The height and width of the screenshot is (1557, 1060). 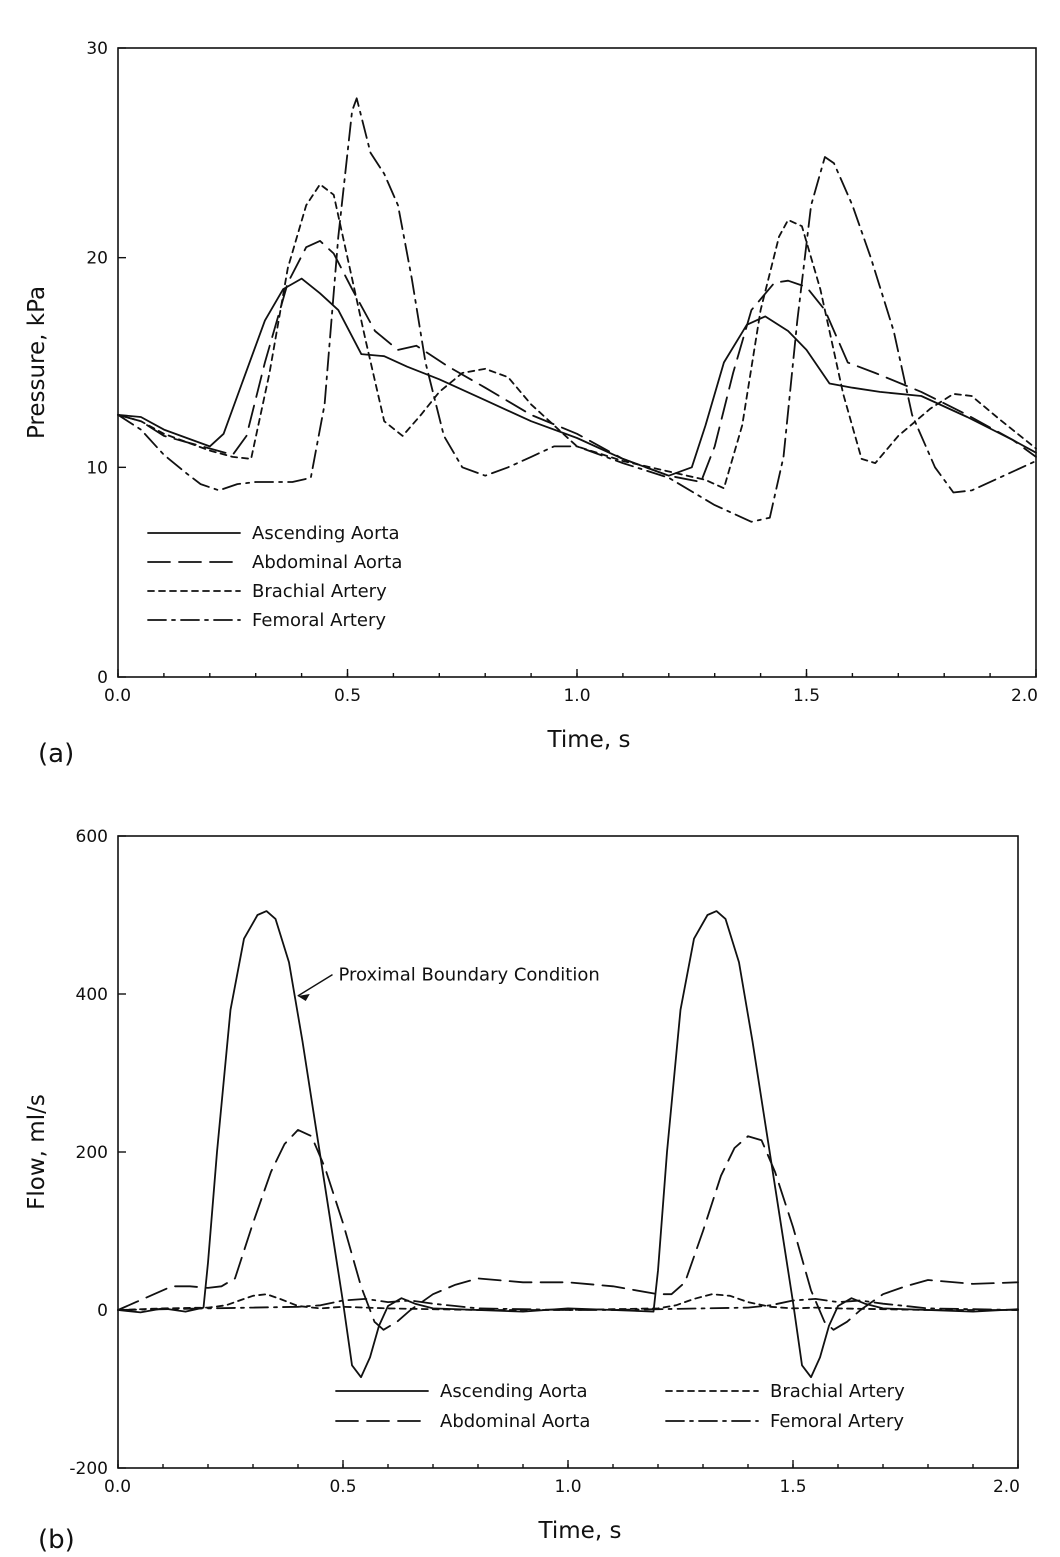 What do you see at coordinates (577, 377) in the screenshot?
I see `series-line-ascending-aorta` at bounding box center [577, 377].